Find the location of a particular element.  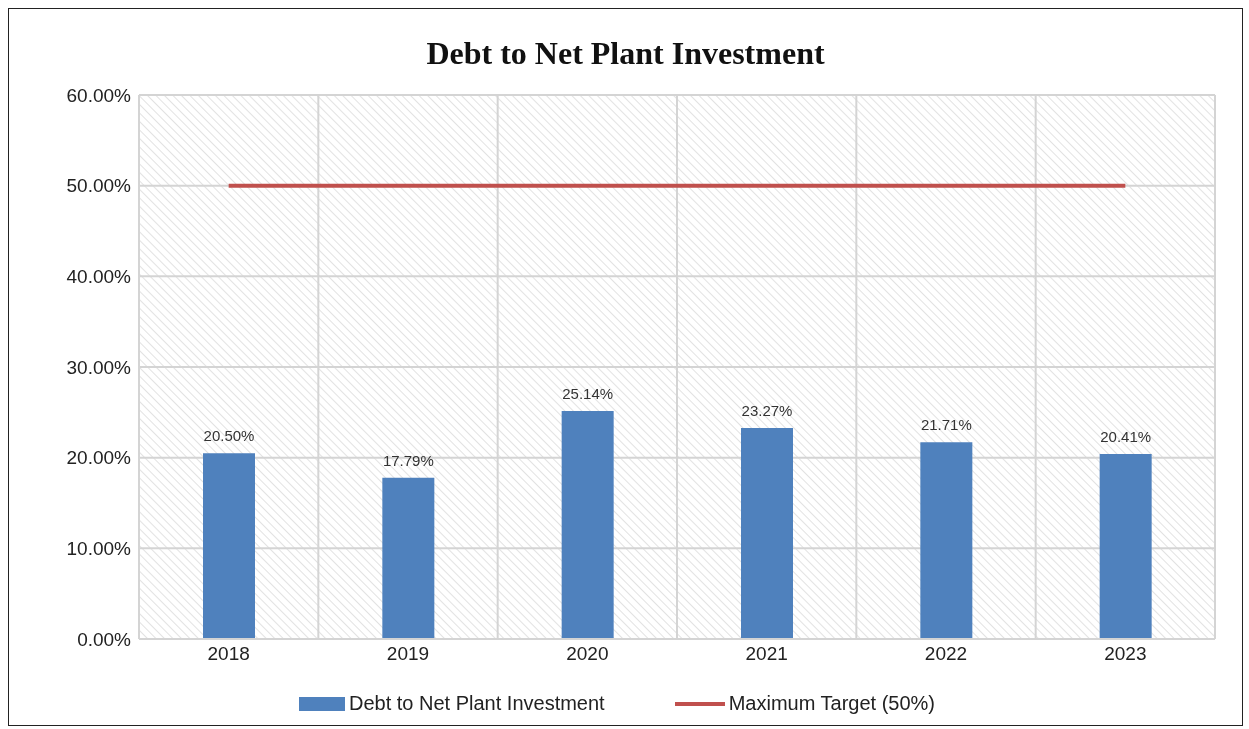

data-label: 21.71% is located at coordinates (946, 425).